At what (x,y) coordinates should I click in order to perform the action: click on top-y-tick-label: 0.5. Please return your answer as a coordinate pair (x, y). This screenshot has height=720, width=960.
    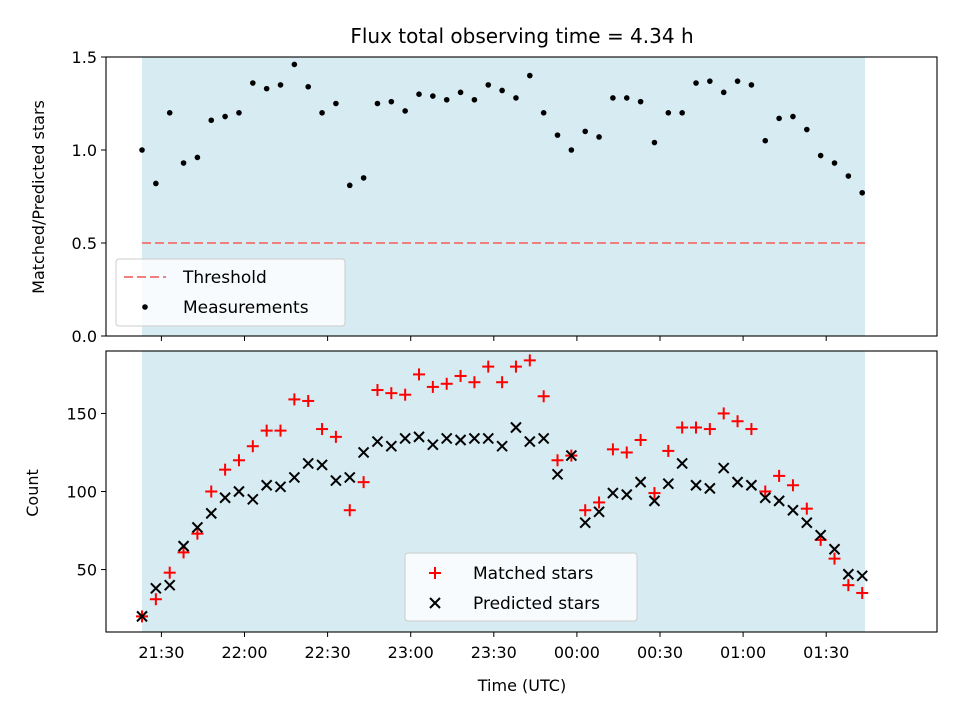
    Looking at the image, I should click on (84, 243).